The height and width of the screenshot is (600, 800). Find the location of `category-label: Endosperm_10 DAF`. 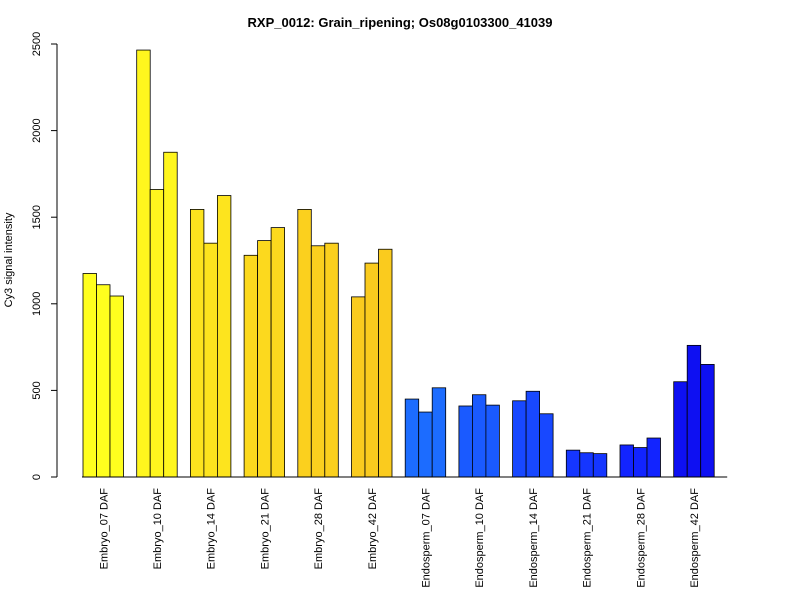

category-label: Endosperm_10 DAF is located at coordinates (480, 538).